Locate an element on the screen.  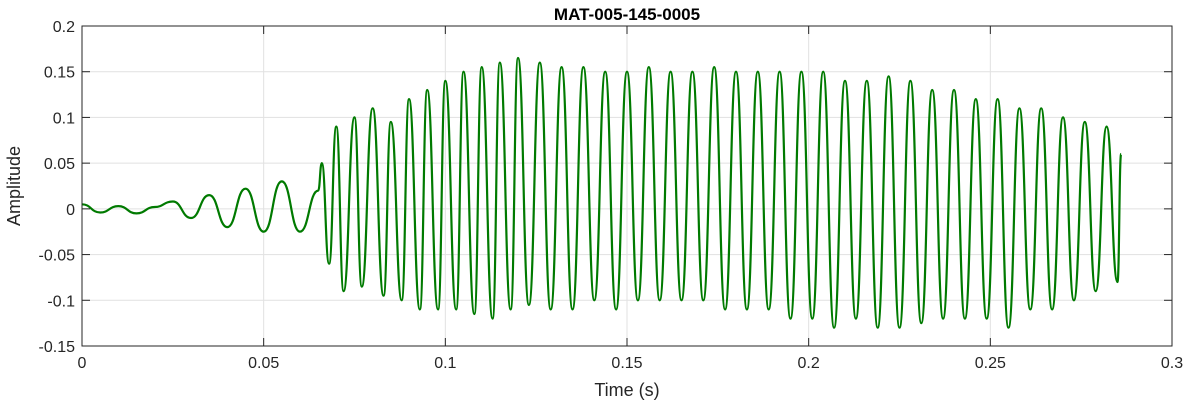
x-tick-label: 0 is located at coordinates (82, 363).